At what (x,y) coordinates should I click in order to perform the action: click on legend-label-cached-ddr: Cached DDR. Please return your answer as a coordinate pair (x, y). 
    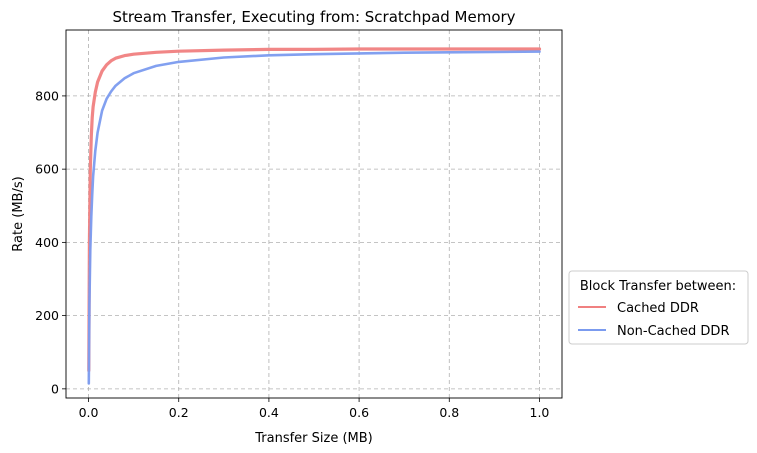
    Looking at the image, I should click on (658, 308).